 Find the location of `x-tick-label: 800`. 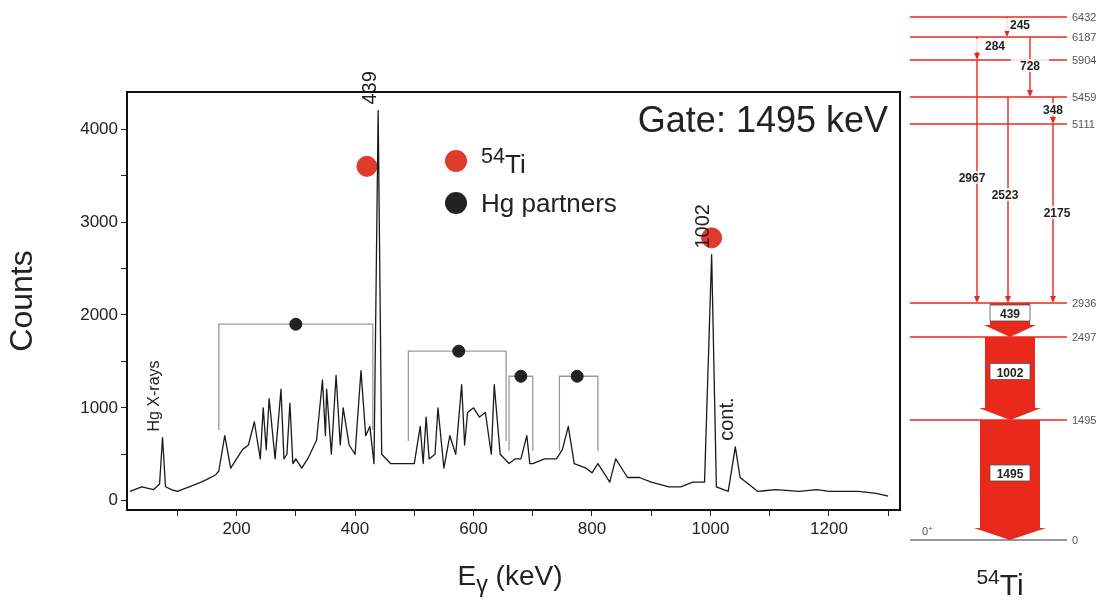

x-tick-label: 800 is located at coordinates (592, 528).